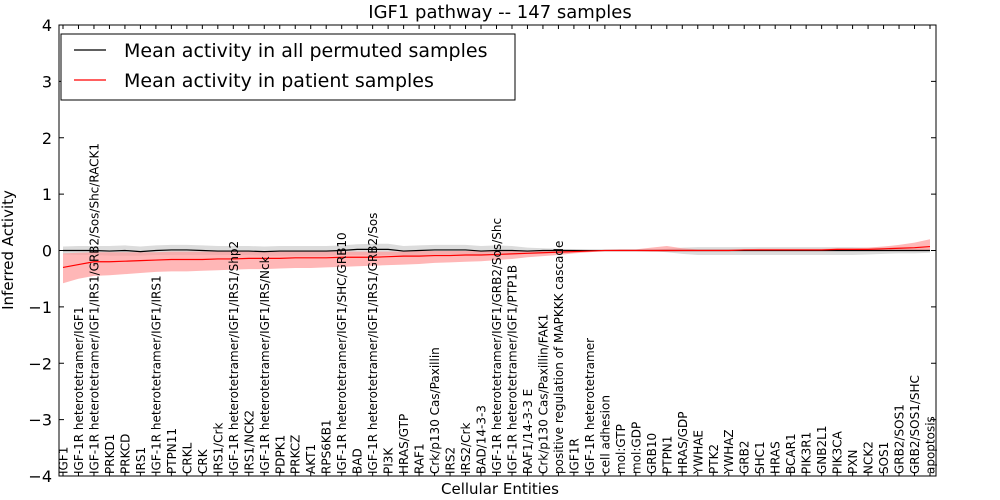 The image size is (1000, 500). Describe the element at coordinates (305, 51) in the screenshot. I see `legend-label-permuted: Mean activity in all permuted samples` at that location.